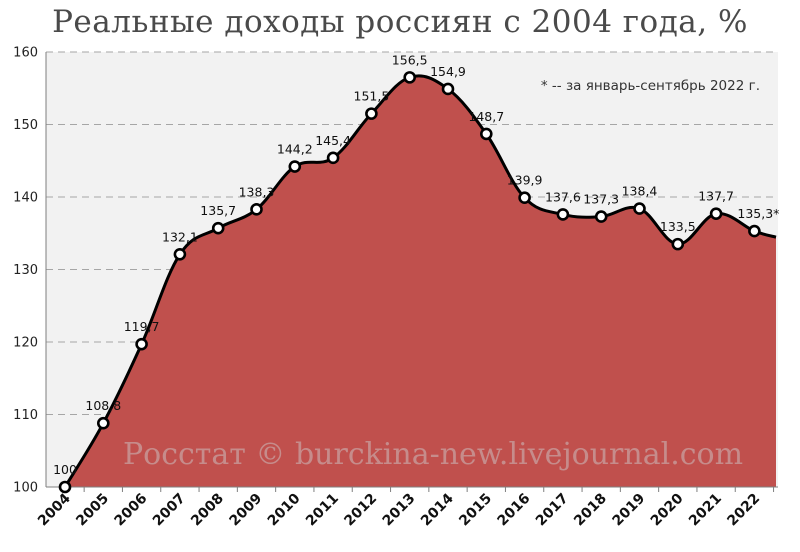 The height and width of the screenshot is (552, 800). I want to click on x-tick-label: 2016, so click(514, 510).